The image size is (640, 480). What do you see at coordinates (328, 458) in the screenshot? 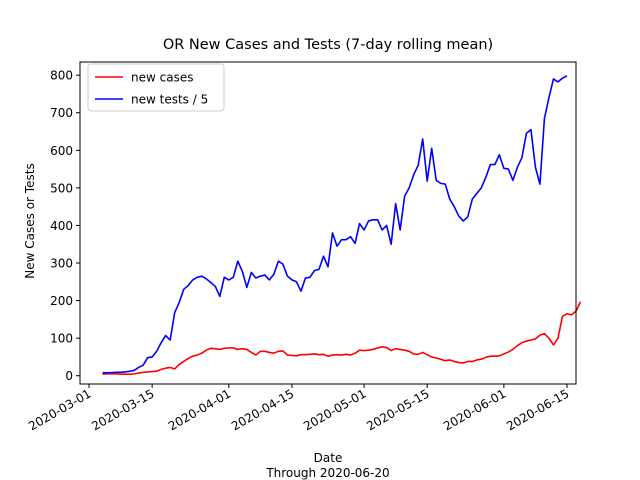
I see `x-axis-label: Date` at bounding box center [328, 458].